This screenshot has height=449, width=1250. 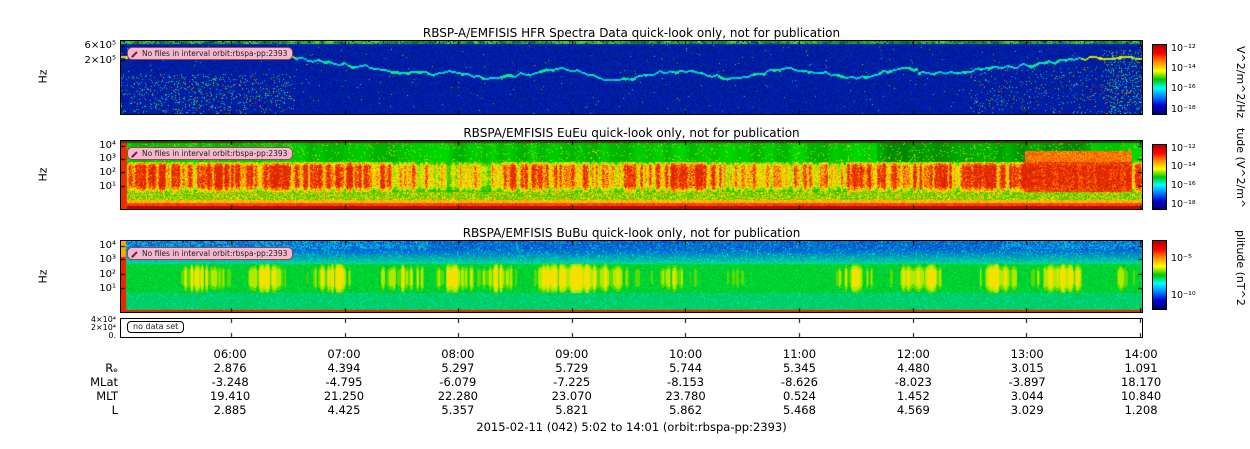 What do you see at coordinates (107, 145) in the screenshot?
I see `panel2-y-tick-label: 10⁴` at bounding box center [107, 145].